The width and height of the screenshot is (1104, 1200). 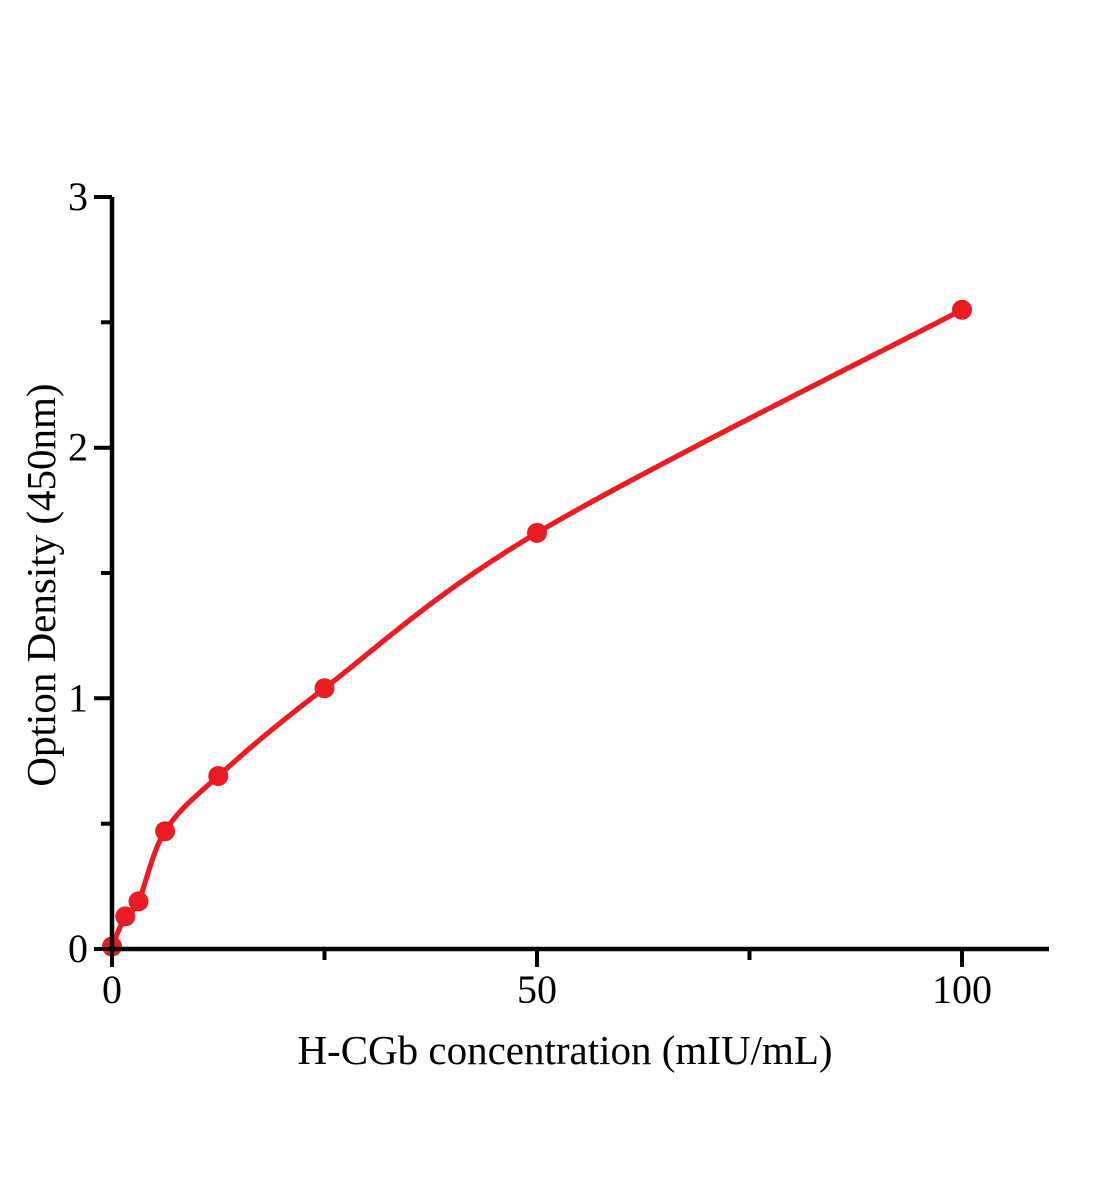 What do you see at coordinates (218, 776) in the screenshot?
I see `data-point-12.5` at bounding box center [218, 776].